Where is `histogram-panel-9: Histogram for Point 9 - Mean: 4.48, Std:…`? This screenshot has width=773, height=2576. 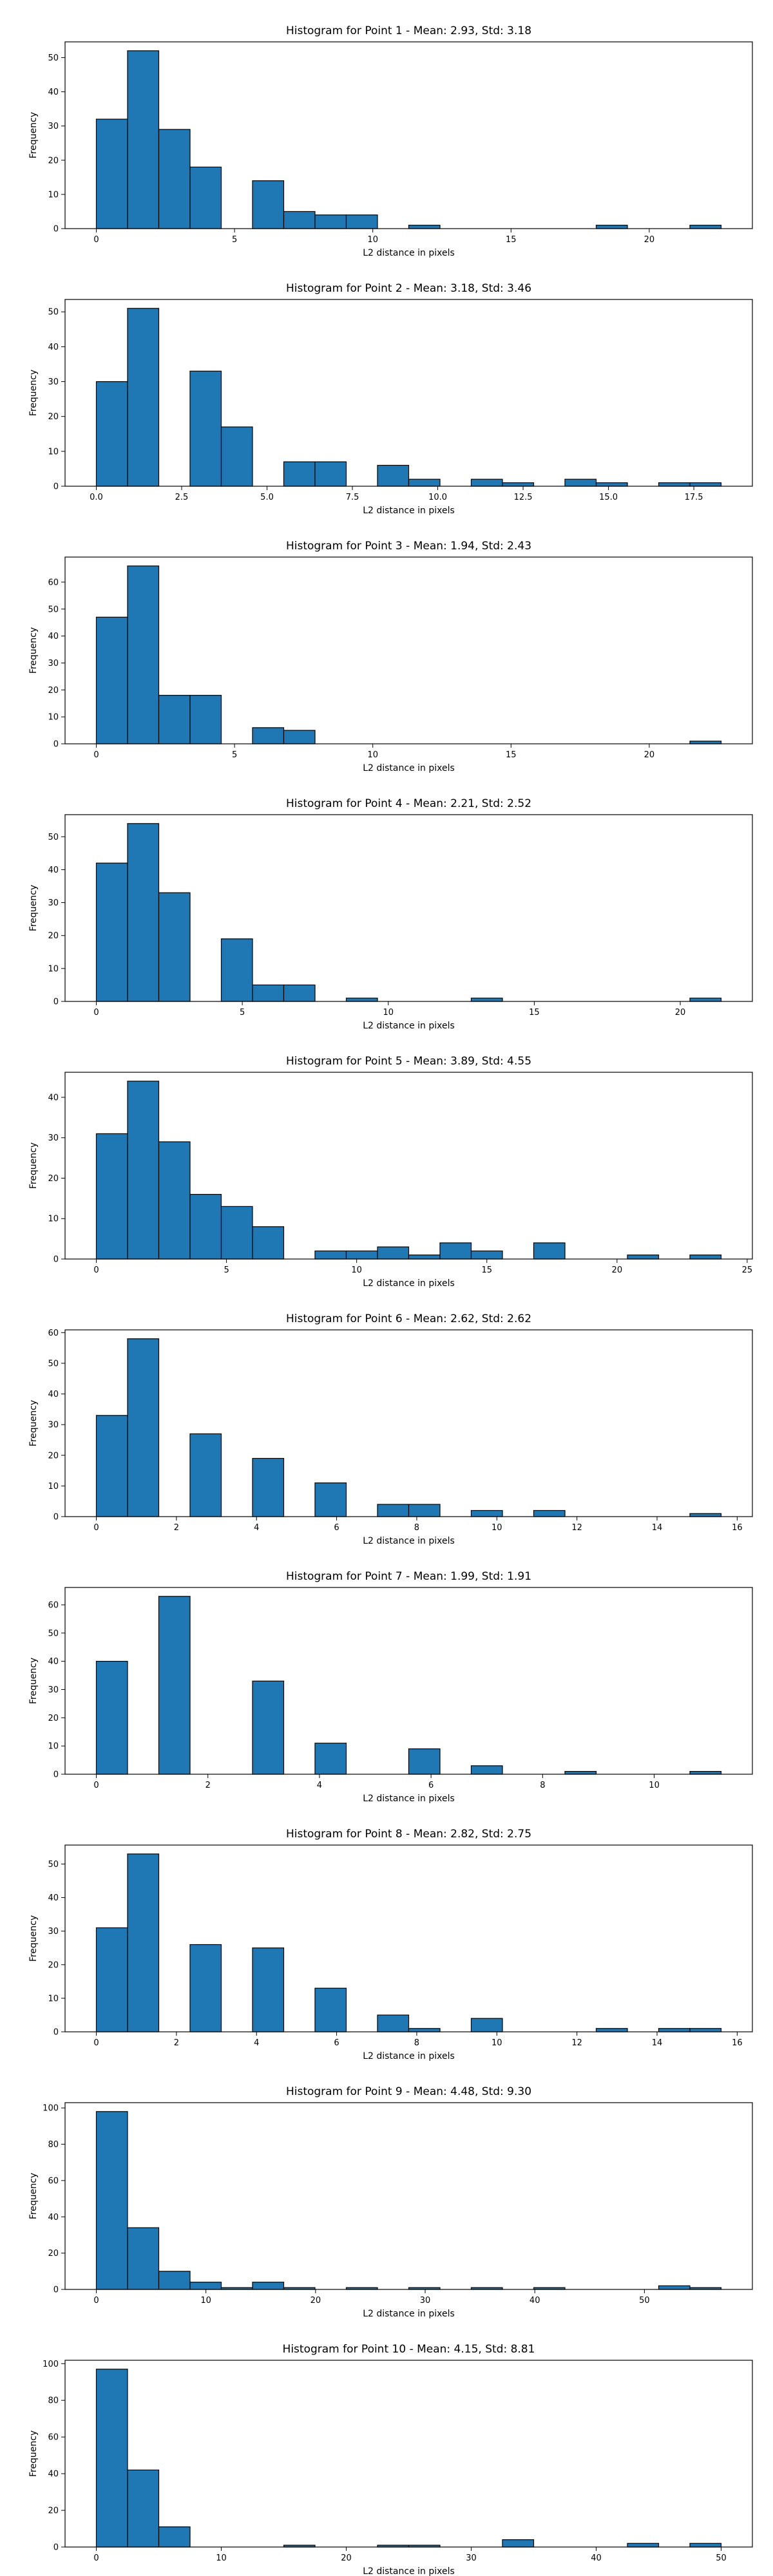
histogram-panel-9: Histogram for Point 9 - Mean: 4.48, Std:… is located at coordinates (390, 2202).